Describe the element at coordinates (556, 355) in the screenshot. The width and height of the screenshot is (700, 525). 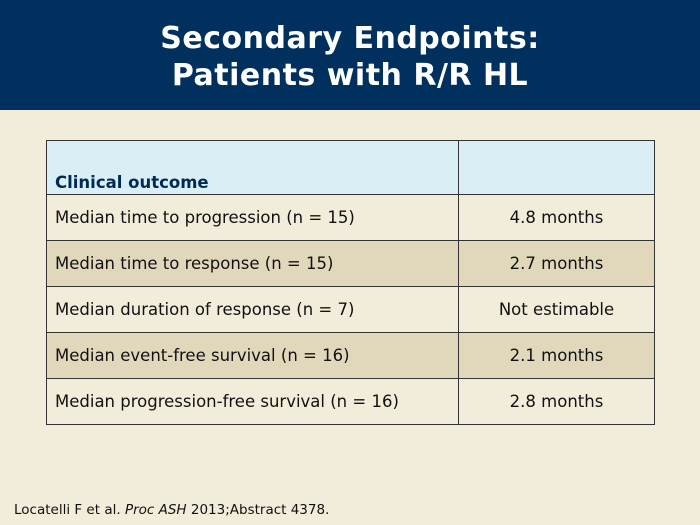
I see `outcome-value: 2.1 months` at that location.